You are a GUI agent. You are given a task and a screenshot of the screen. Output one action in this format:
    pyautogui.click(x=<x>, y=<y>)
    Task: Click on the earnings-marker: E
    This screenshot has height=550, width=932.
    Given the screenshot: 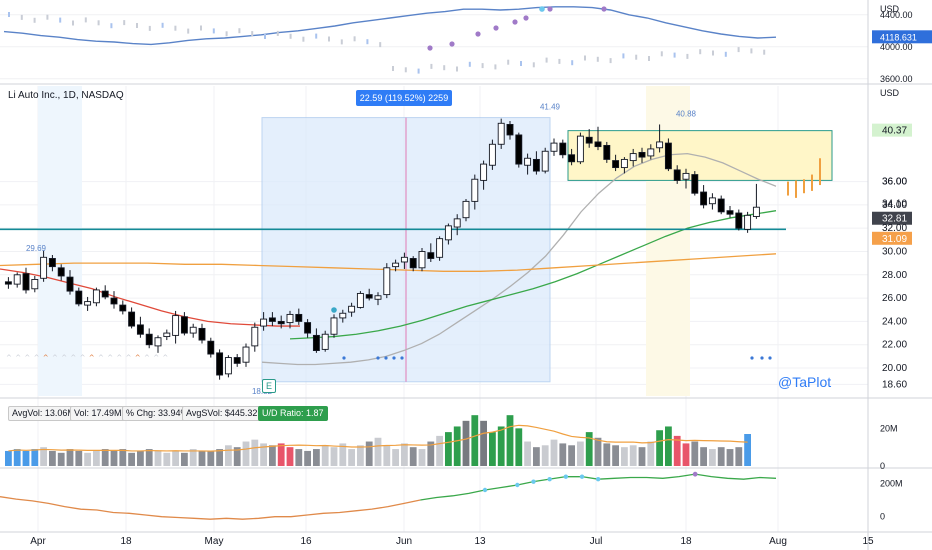 What is the action you would take?
    pyautogui.click(x=269, y=386)
    